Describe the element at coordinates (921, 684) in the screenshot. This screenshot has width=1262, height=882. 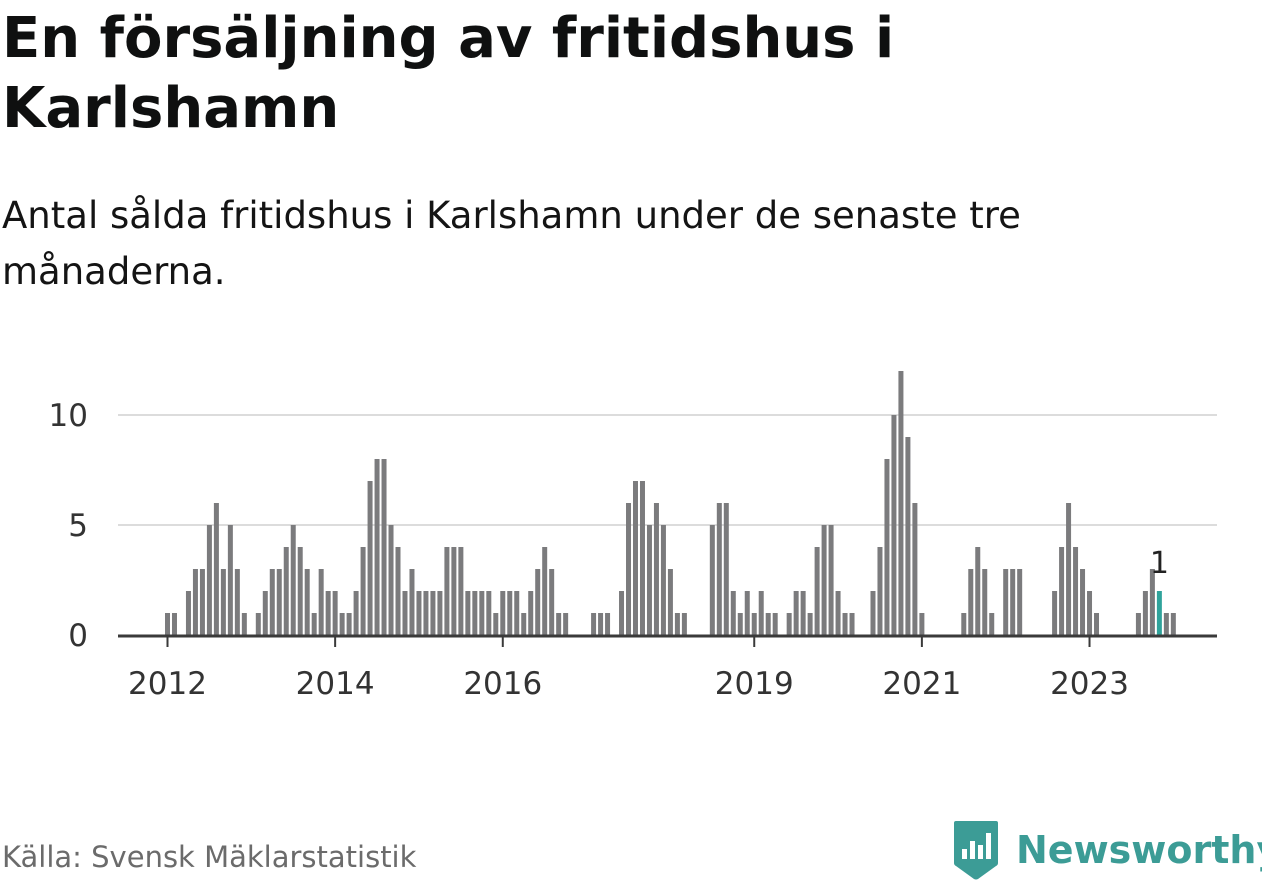
I see `x-tick-label: 2021` at that location.